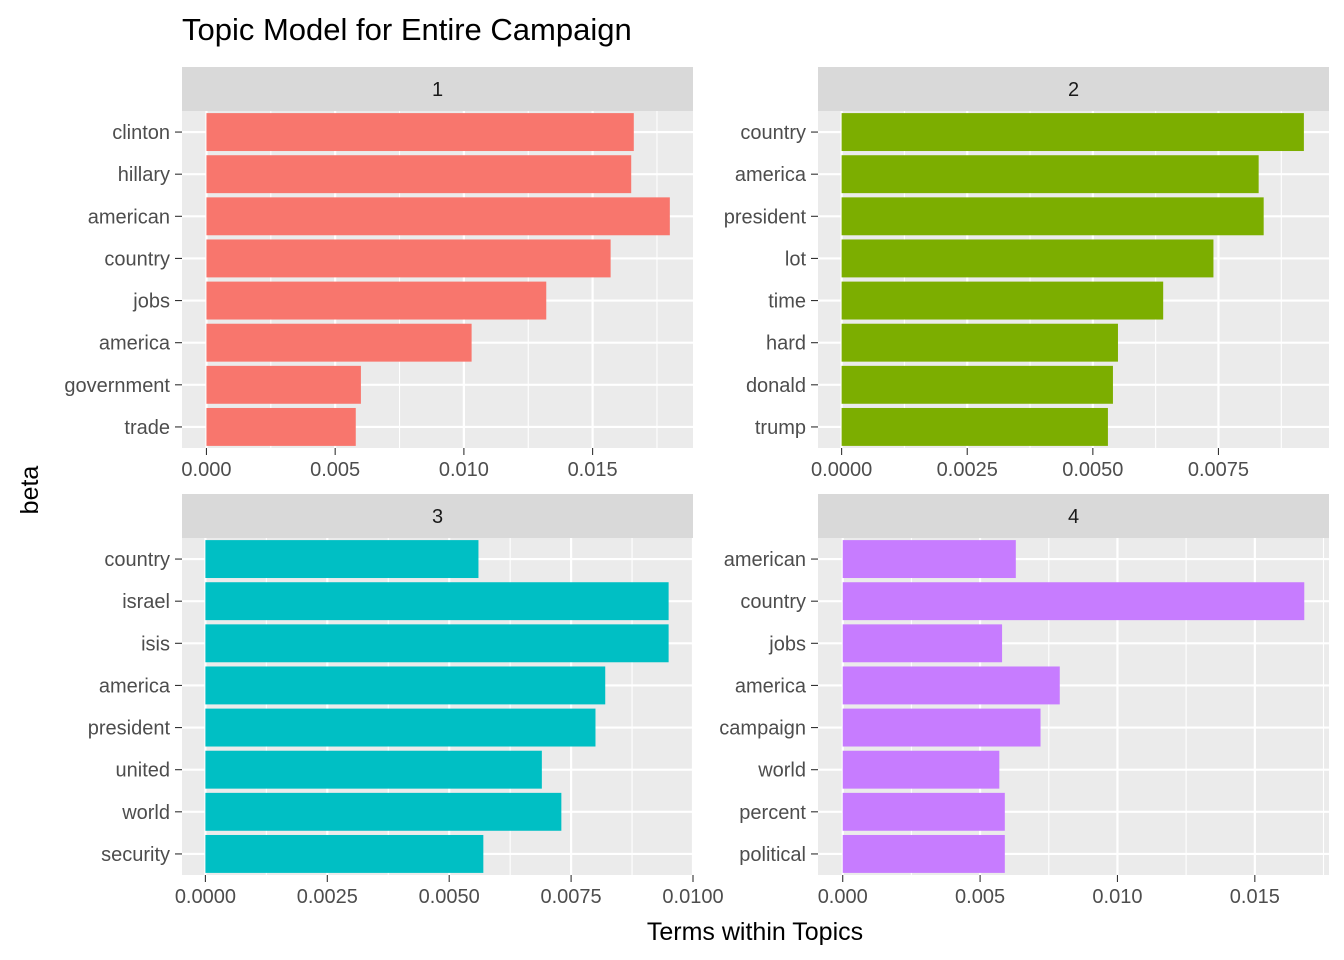 The height and width of the screenshot is (960, 1344). Describe the element at coordinates (776, 386) in the screenshot. I see `y-tick-label: donald` at that location.